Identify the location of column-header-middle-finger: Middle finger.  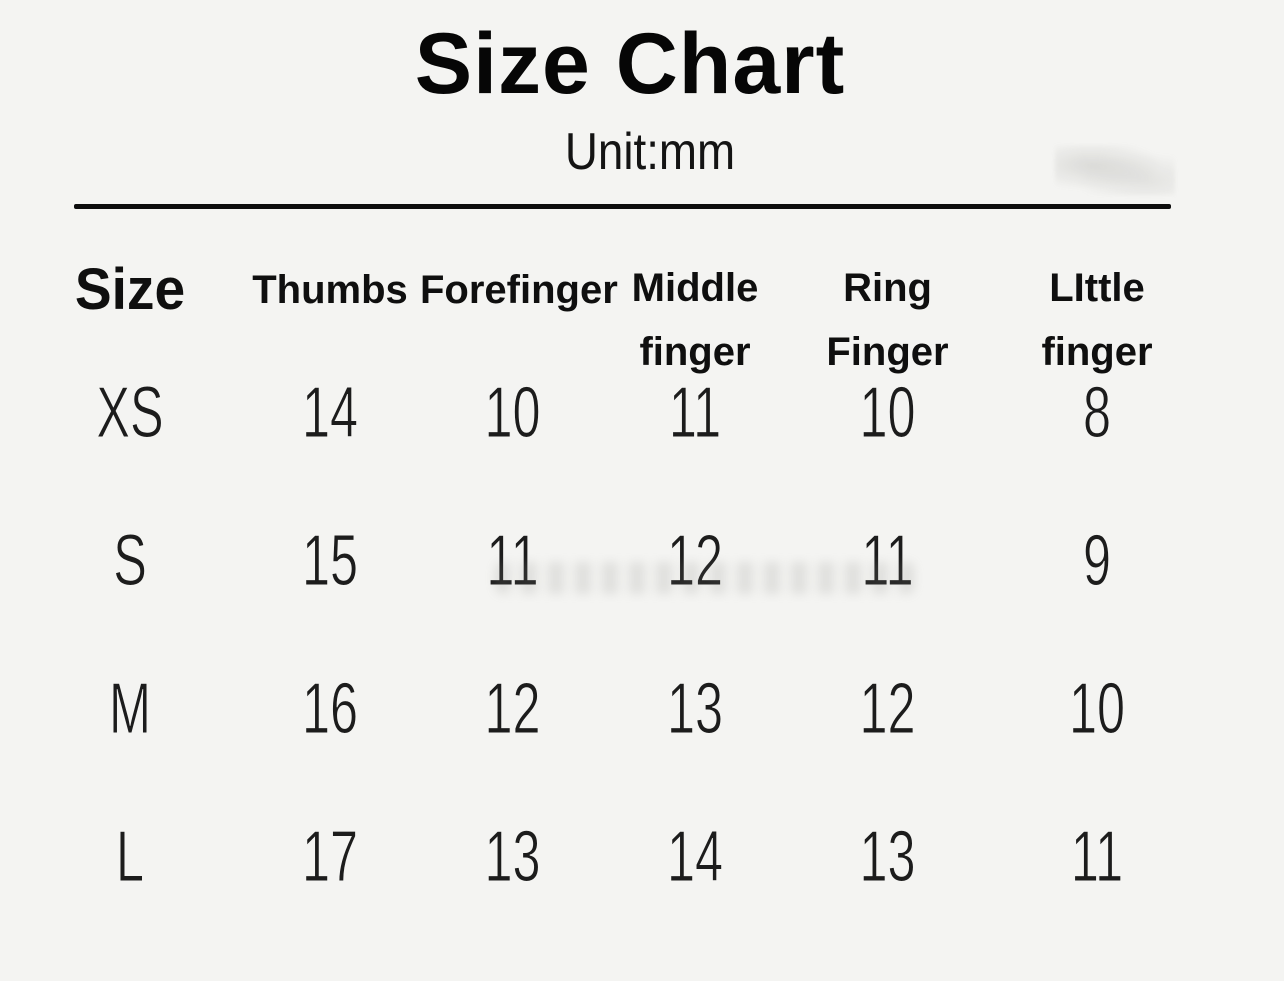
(695, 320).